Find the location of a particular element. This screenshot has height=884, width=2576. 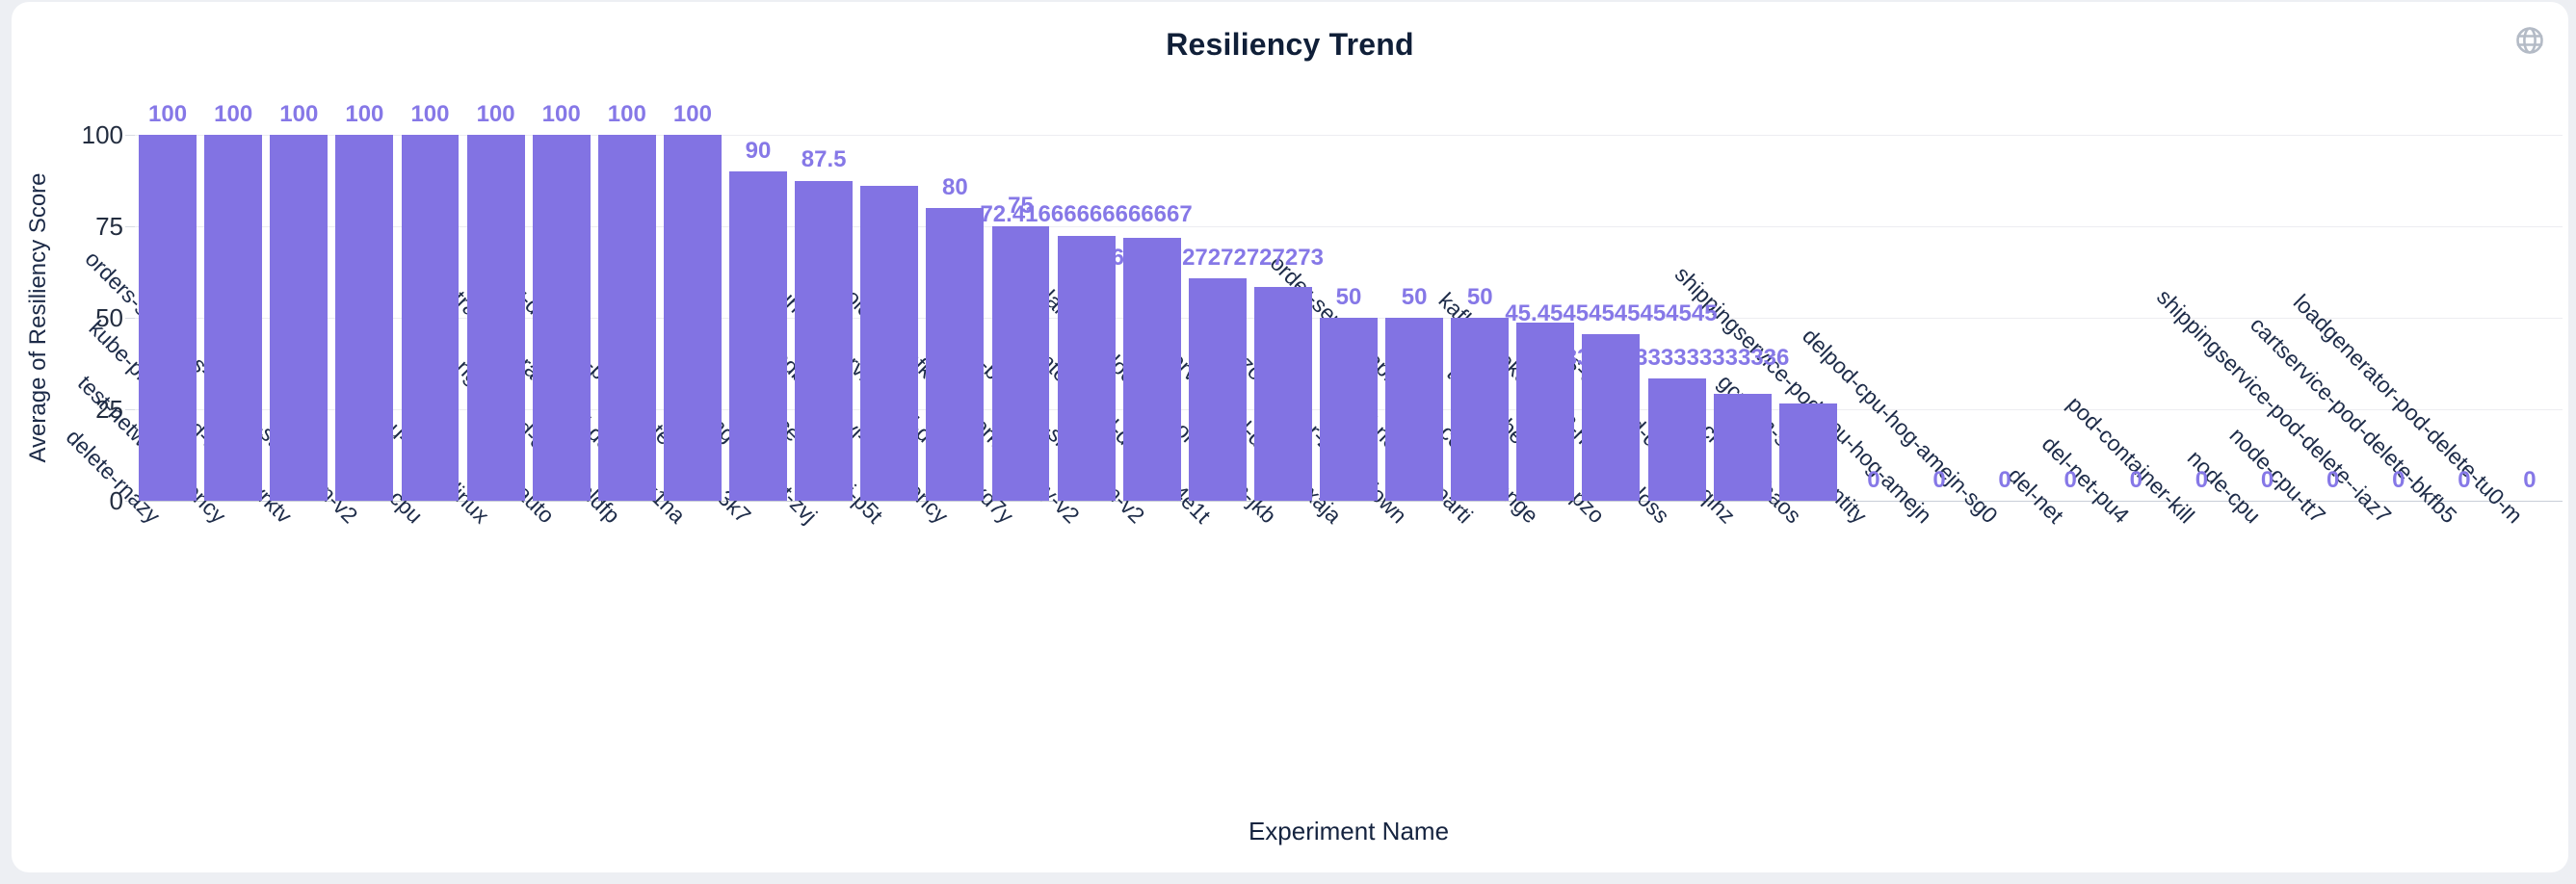

y-tick-label: 100 is located at coordinates (102, 134).